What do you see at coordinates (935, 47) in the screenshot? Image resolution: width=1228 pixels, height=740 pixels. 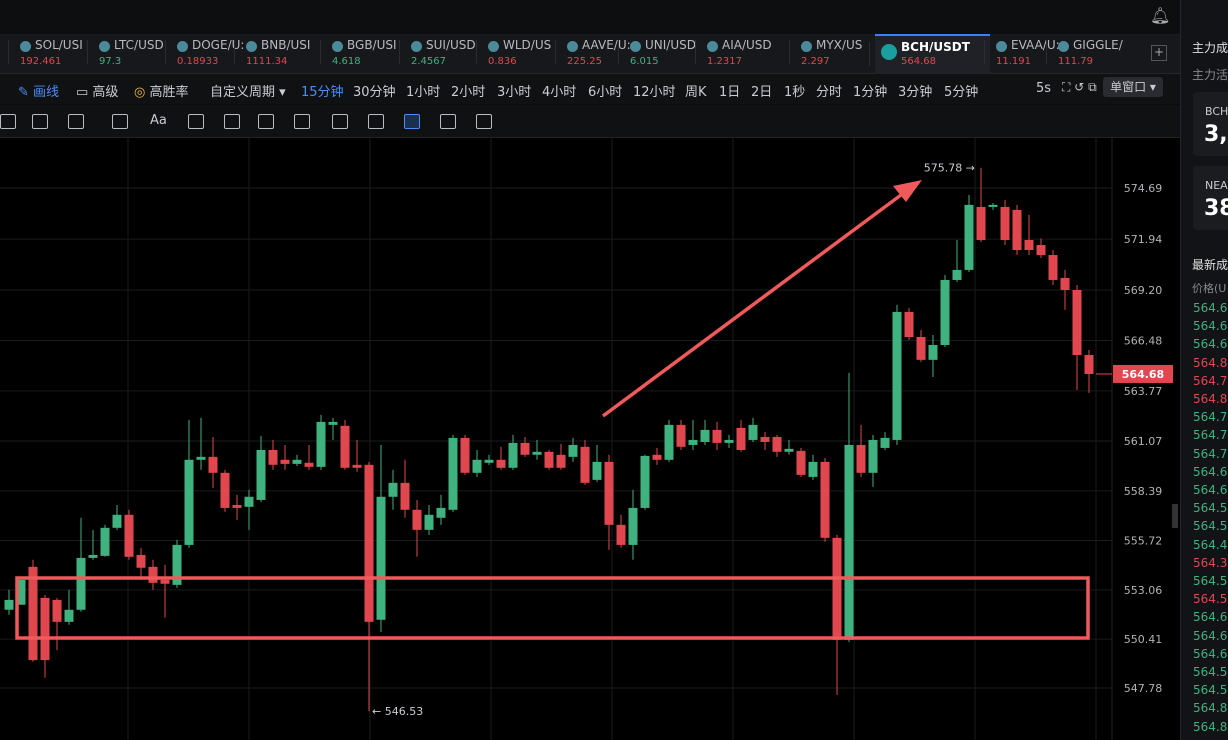 I see `tab-symbol: BCH/USDT` at bounding box center [935, 47].